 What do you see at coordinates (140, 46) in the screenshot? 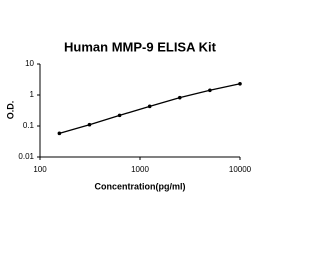
I see `chart-title: Human MMP-9 ELISA Kit` at bounding box center [140, 46].